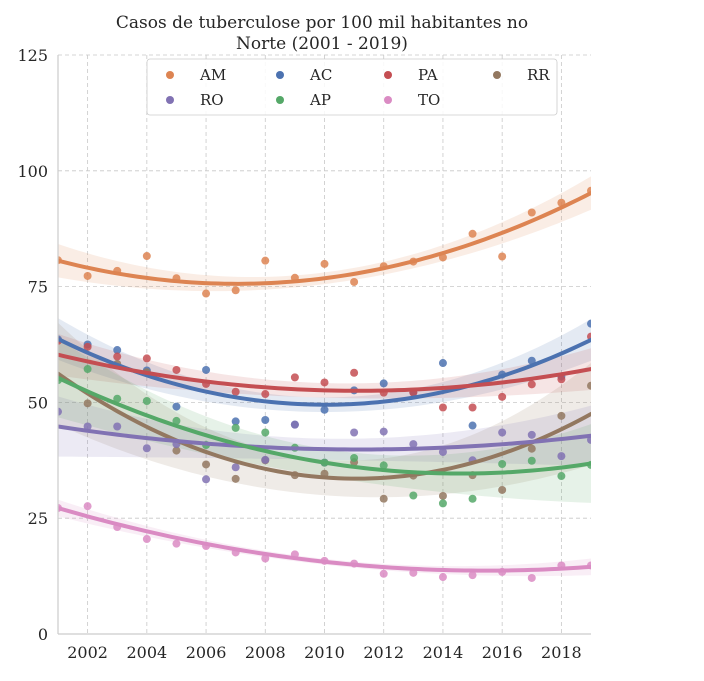  What do you see at coordinates (170, 75) in the screenshot?
I see `legend-marker-am` at bounding box center [170, 75].